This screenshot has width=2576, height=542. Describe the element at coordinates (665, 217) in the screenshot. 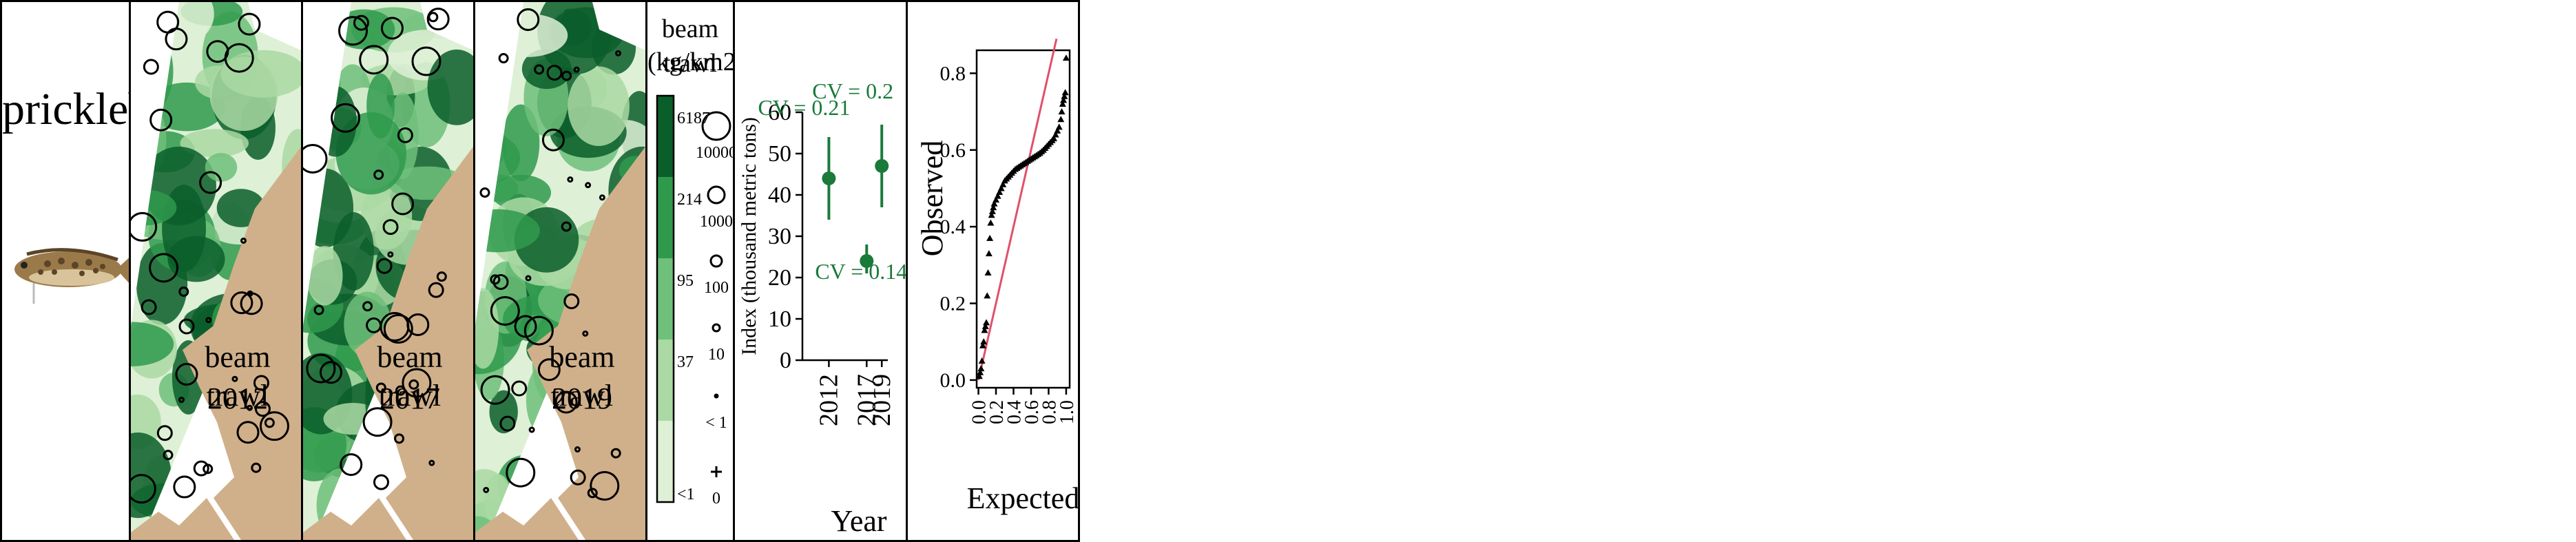

I see `legend-color-box` at that location.